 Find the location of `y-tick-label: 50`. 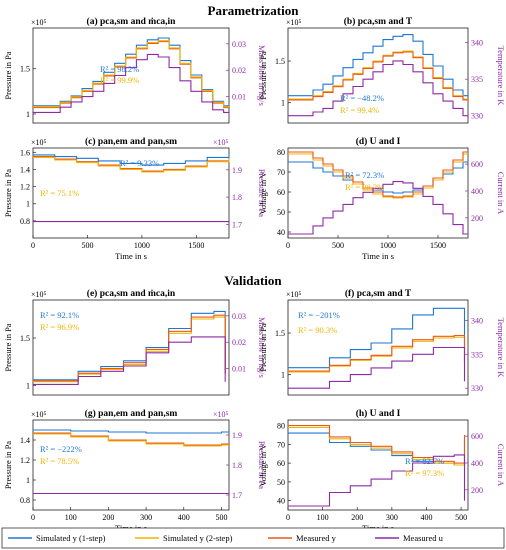

y-tick-label: 50 is located at coordinates (281, 212).